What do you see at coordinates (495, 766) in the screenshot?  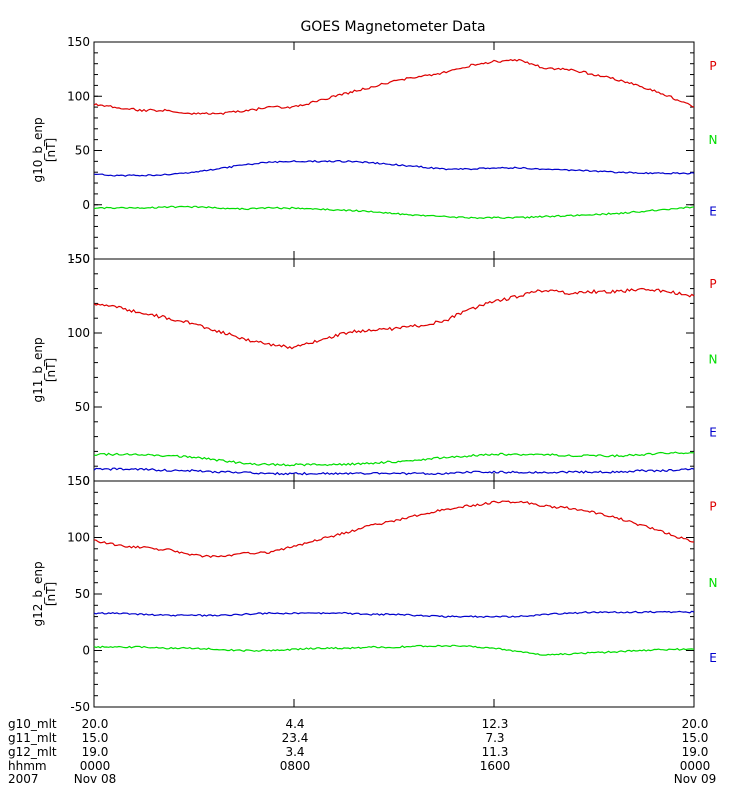 I see `row-hhmm-v2: 1600` at bounding box center [495, 766].